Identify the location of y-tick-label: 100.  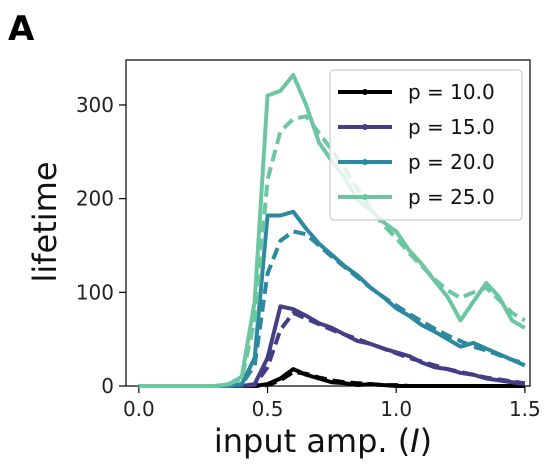
(95, 292).